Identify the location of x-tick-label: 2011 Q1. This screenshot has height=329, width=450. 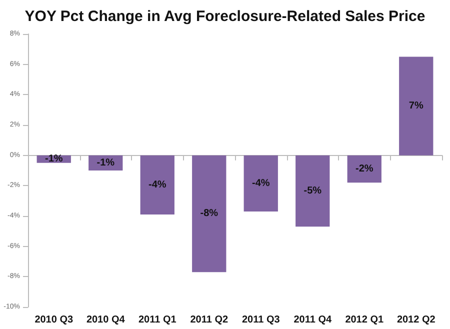
(157, 320).